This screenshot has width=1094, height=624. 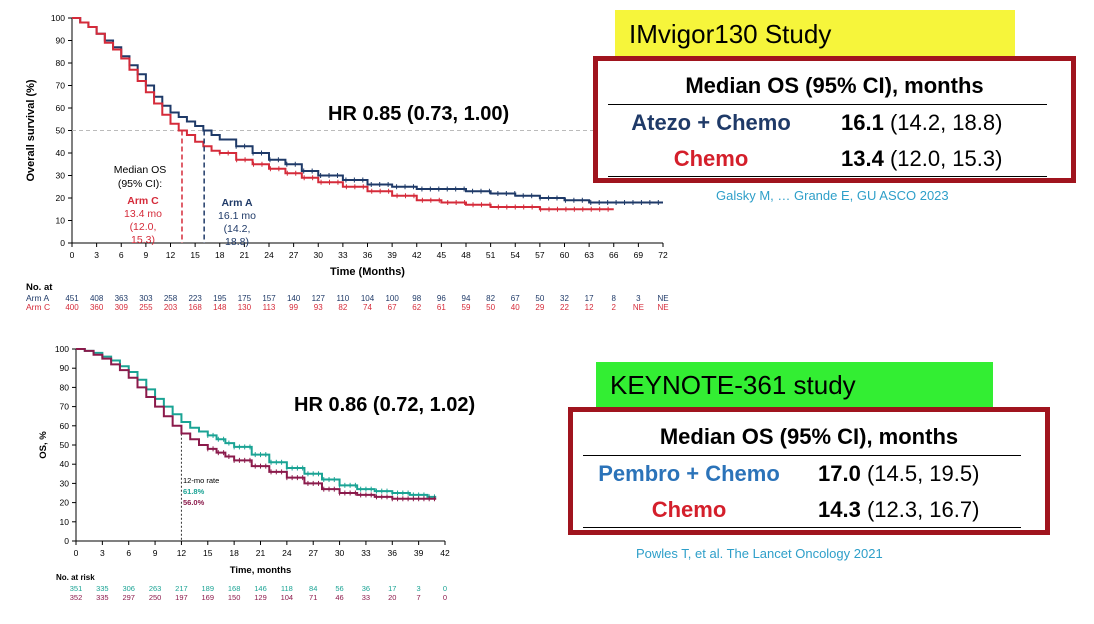 What do you see at coordinates (416, 307) in the screenshot?
I see `imvigor-risk-value: 62` at bounding box center [416, 307].